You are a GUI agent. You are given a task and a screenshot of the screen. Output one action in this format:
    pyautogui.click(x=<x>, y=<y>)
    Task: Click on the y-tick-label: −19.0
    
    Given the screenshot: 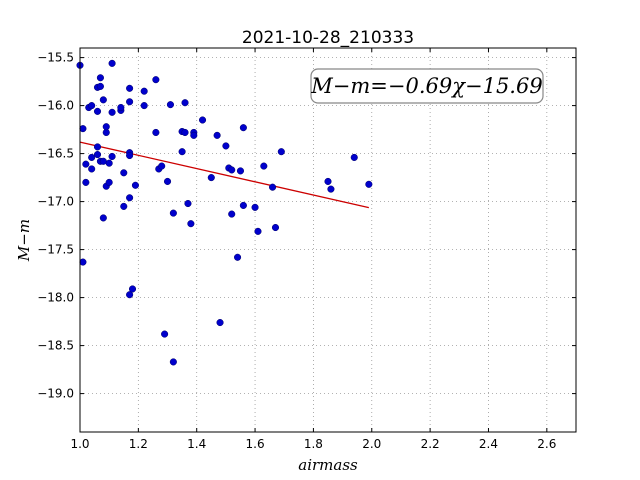 What is the action you would take?
    pyautogui.click(x=55, y=394)
    